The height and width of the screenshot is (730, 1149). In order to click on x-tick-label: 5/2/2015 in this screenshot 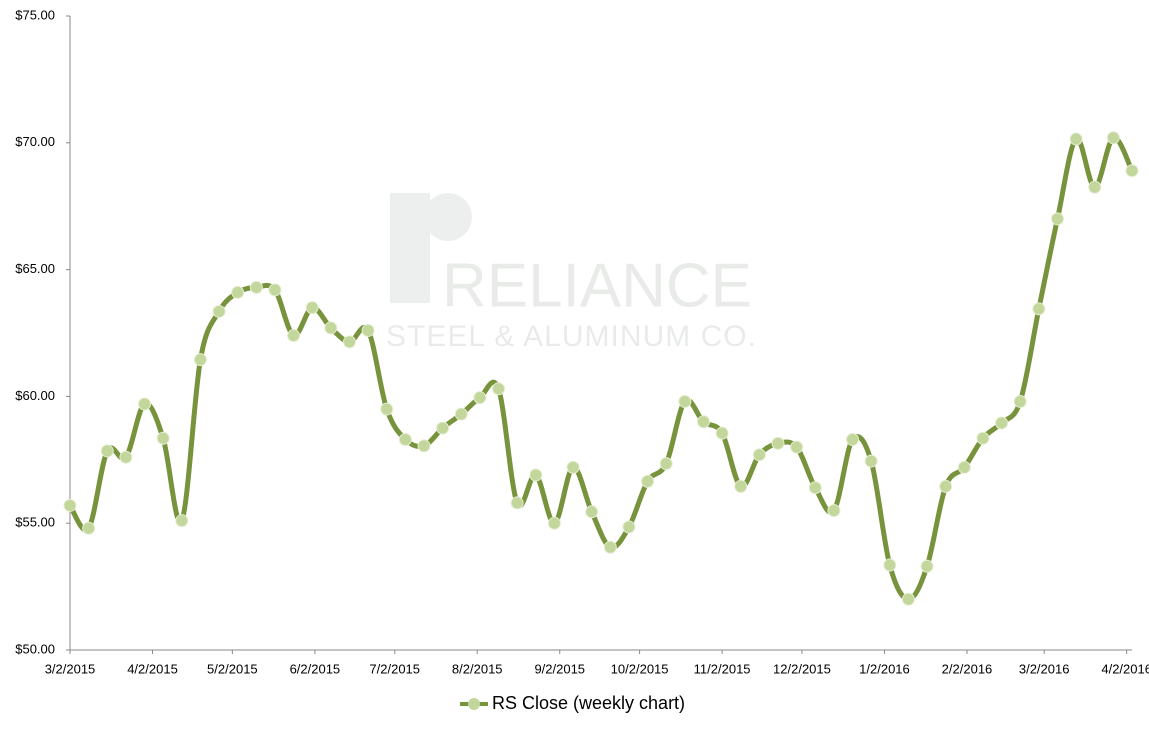, I will do `click(232, 668)`.